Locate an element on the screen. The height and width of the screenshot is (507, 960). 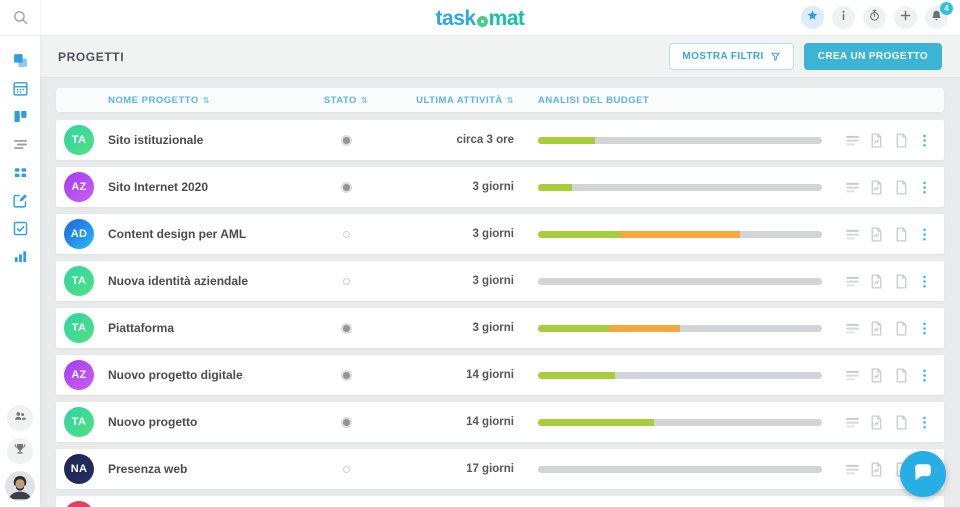
kanban-icon is located at coordinates (20, 116).